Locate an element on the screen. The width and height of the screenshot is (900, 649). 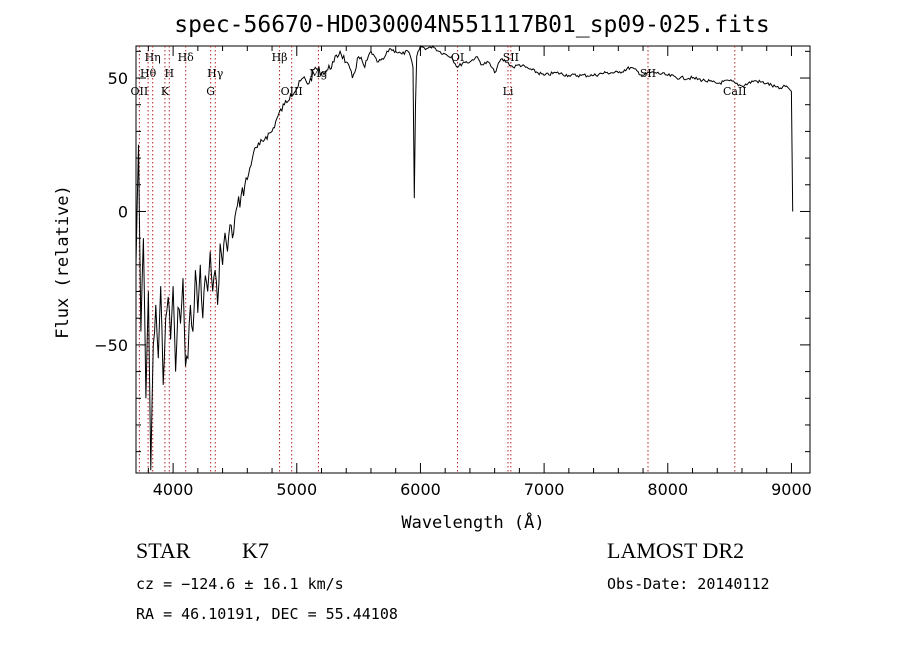
x-tick-label: 9000 is located at coordinates (791, 489).